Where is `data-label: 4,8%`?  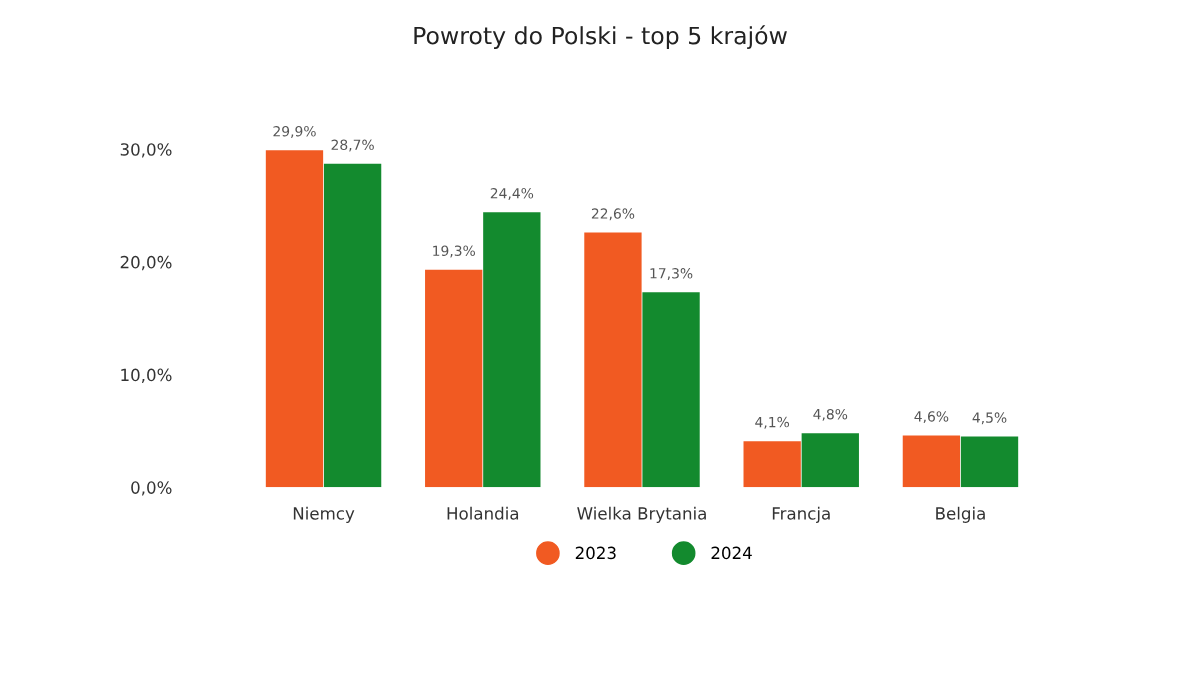
data-label: 4,8% is located at coordinates (830, 414).